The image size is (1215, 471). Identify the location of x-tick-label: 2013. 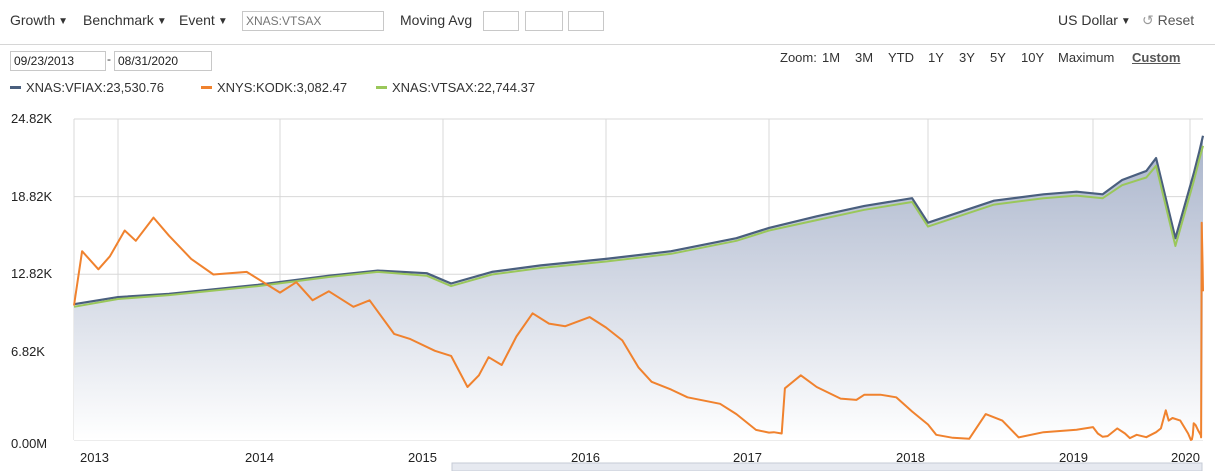
(94, 457).